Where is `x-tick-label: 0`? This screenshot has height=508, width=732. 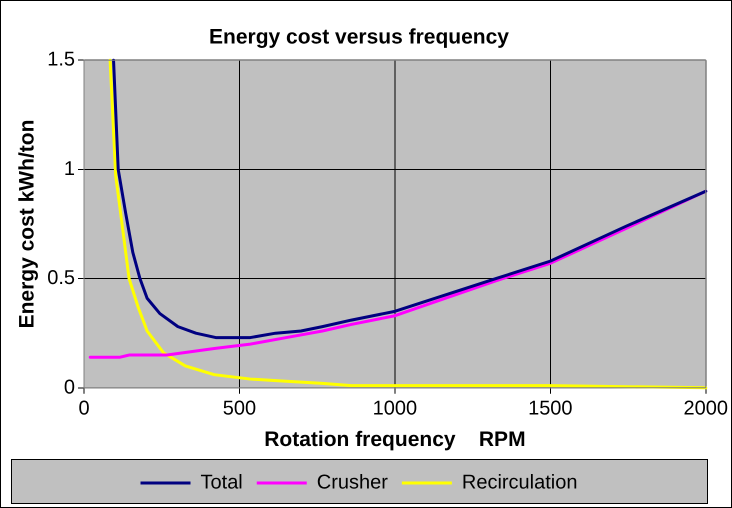
x-tick-label: 0 is located at coordinates (84, 408).